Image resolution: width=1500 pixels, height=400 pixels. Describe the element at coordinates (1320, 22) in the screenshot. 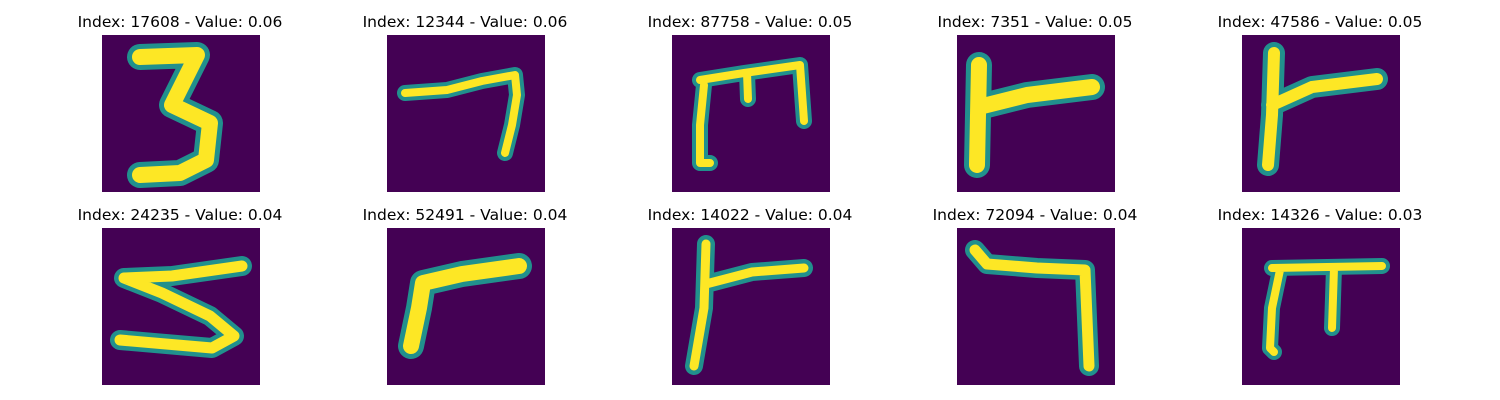

I see `sample-title: Index: 47586 - Value: 0.05` at that location.